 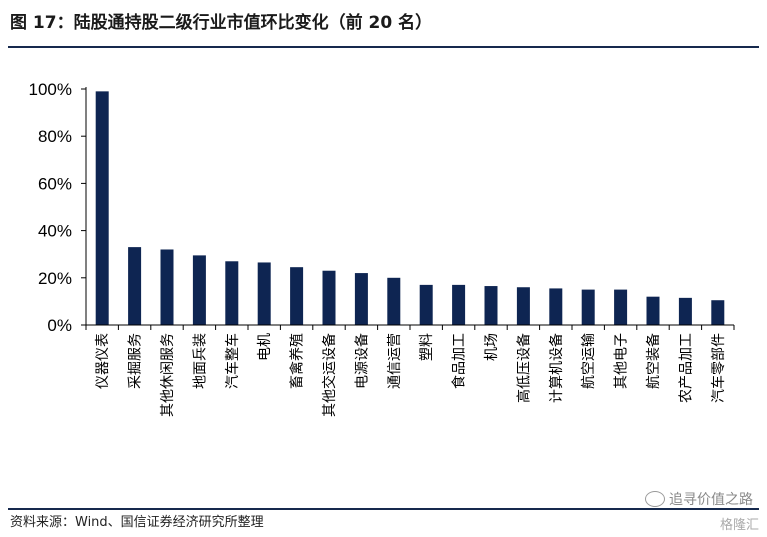 I want to click on x-category-label: 电机, so click(x=265, y=347).